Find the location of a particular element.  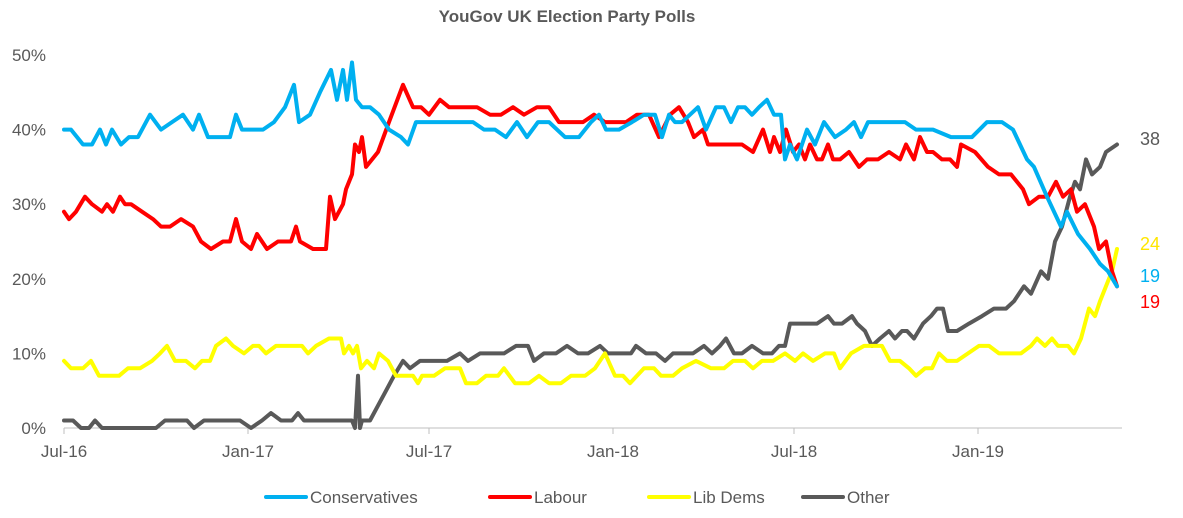

legend: Conservatives Labour Lib Dems Other is located at coordinates (577, 497).